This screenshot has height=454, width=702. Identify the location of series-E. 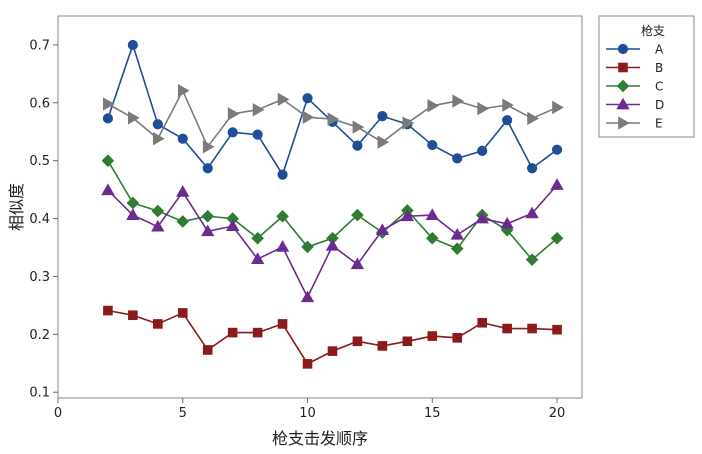
(333, 119).